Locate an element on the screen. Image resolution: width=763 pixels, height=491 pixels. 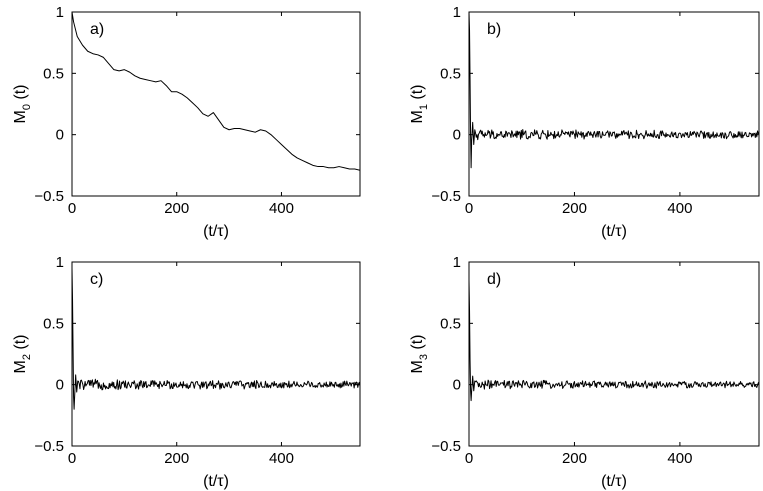
x-tick-label-c: 400 is located at coordinates (281, 458).